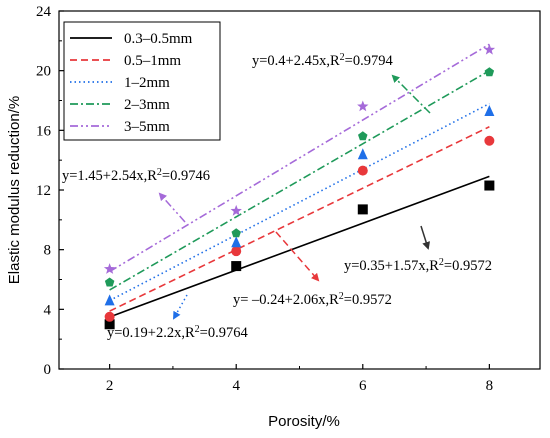  Describe the element at coordinates (236, 386) in the screenshot. I see `x-tick-label: 4` at that location.